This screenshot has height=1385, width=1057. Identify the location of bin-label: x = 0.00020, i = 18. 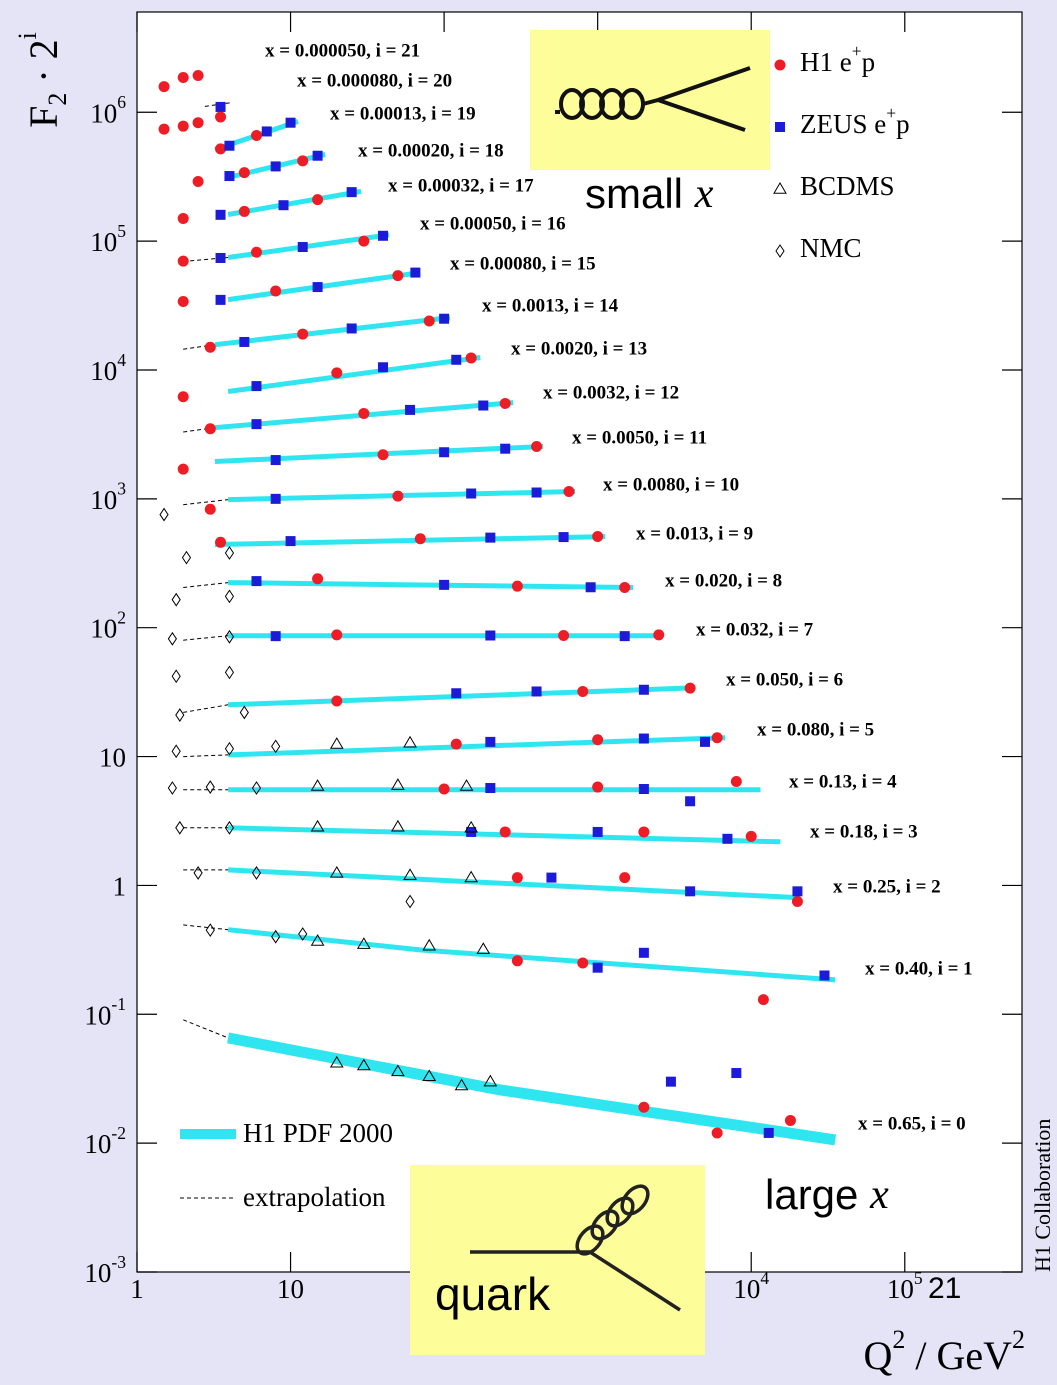
(431, 150).